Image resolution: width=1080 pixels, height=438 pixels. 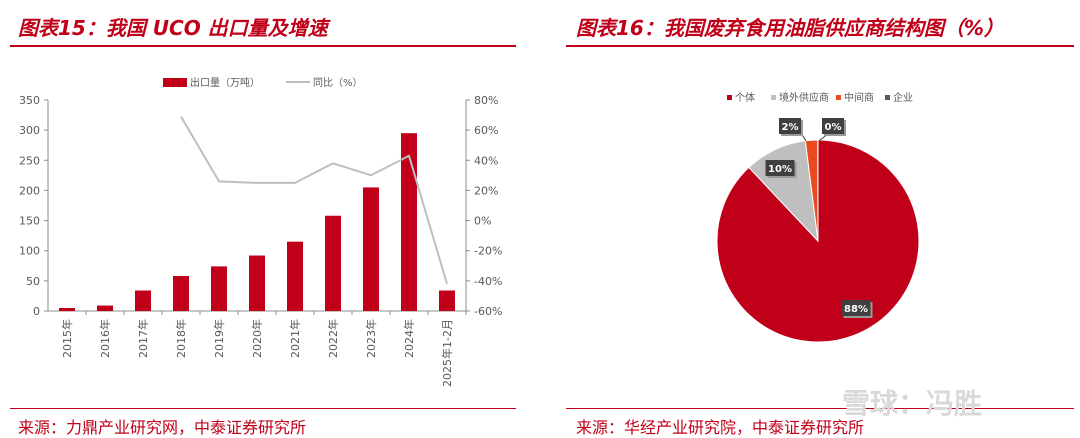 What do you see at coordinates (409, 338) in the screenshot?
I see `x-tick-label: 2024年` at bounding box center [409, 338].